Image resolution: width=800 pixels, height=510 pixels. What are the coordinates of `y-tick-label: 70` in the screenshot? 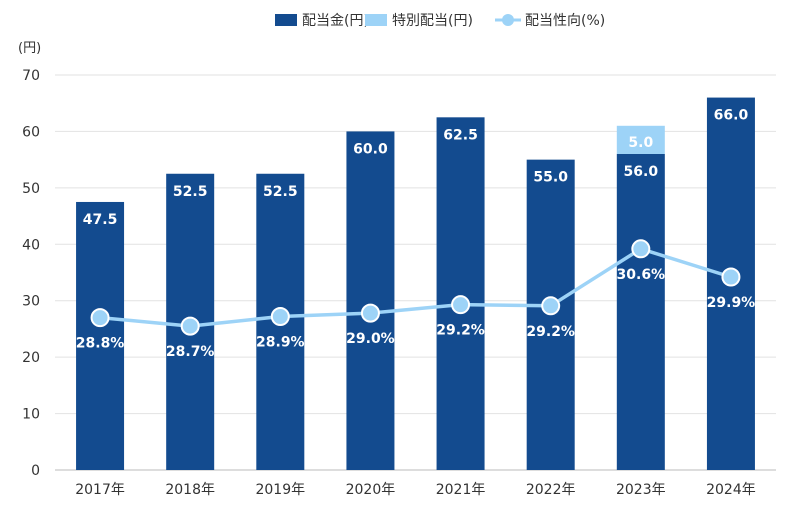 It's located at (31, 76).